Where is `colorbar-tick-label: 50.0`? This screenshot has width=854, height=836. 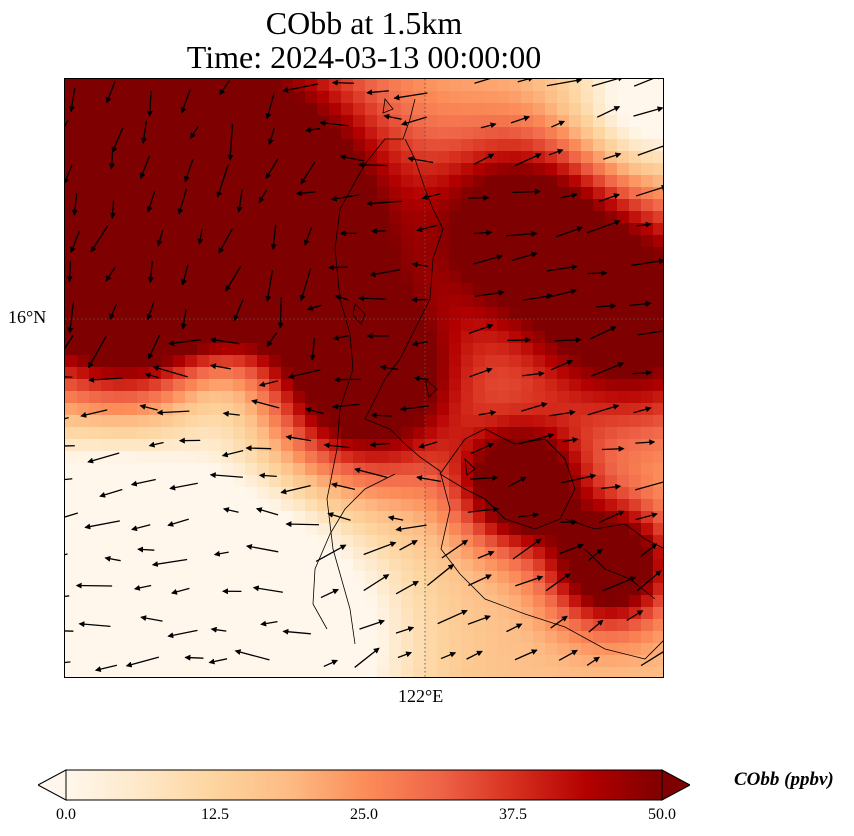
colorbar-tick-label: 50.0 is located at coordinates (662, 814).